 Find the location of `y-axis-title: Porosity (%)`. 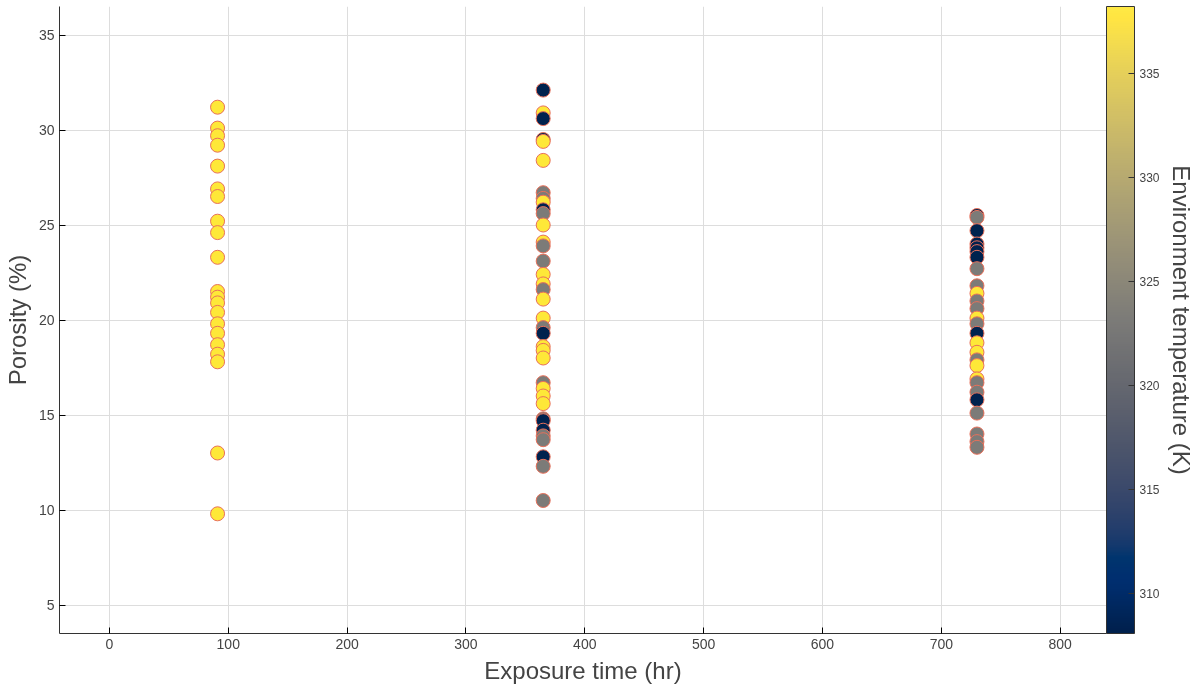

y-axis-title: Porosity (%) is located at coordinates (17, 320).